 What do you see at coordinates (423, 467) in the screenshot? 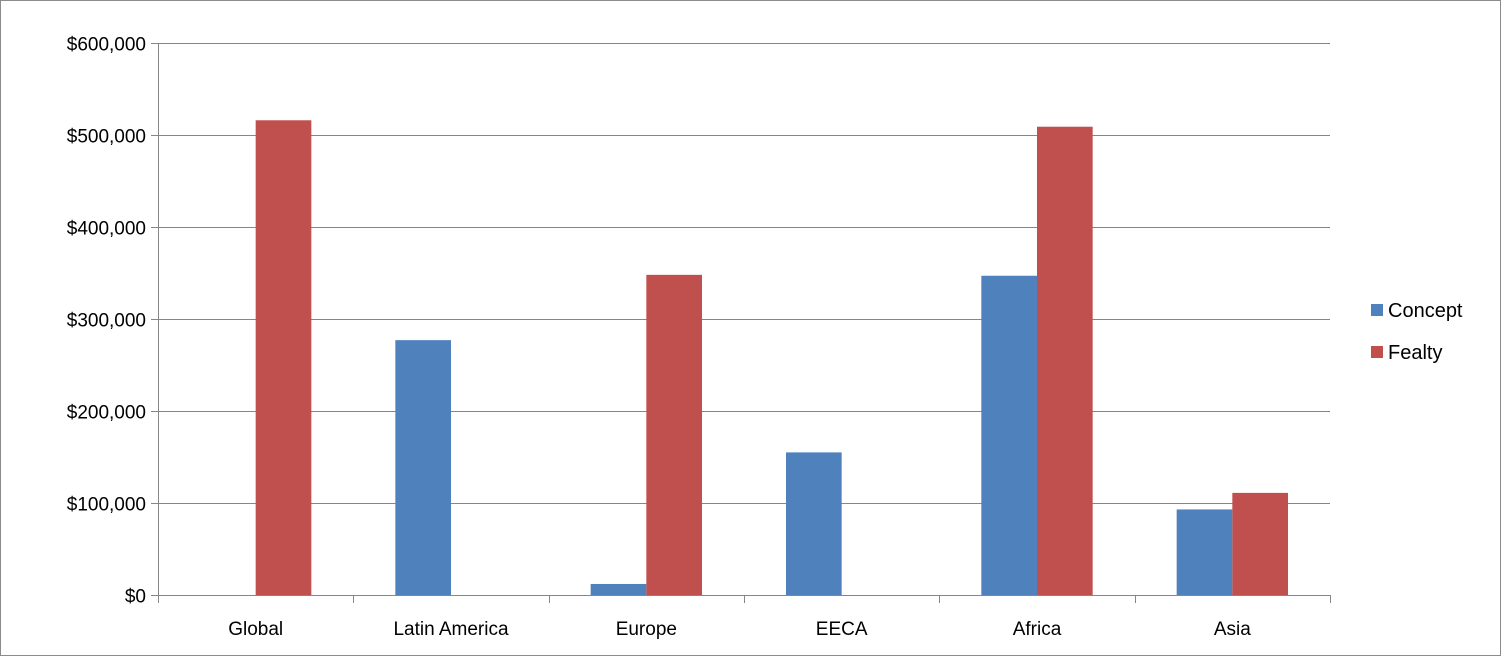
I see `bar-concept-latin-america` at bounding box center [423, 467].